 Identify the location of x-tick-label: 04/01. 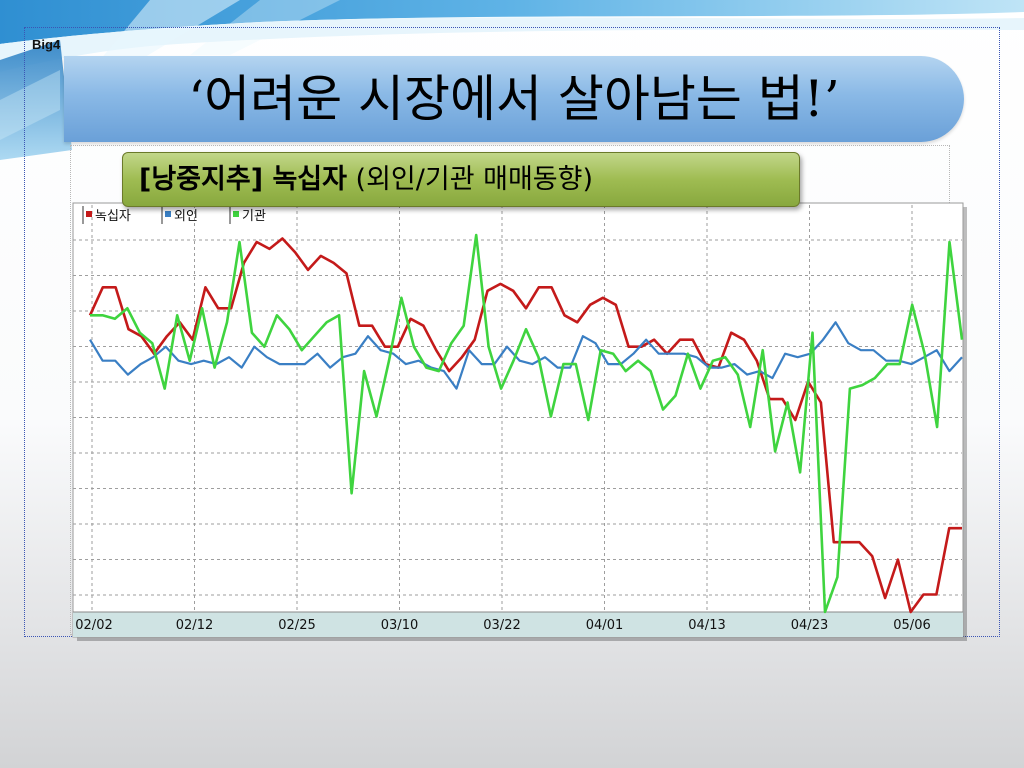
(604, 625).